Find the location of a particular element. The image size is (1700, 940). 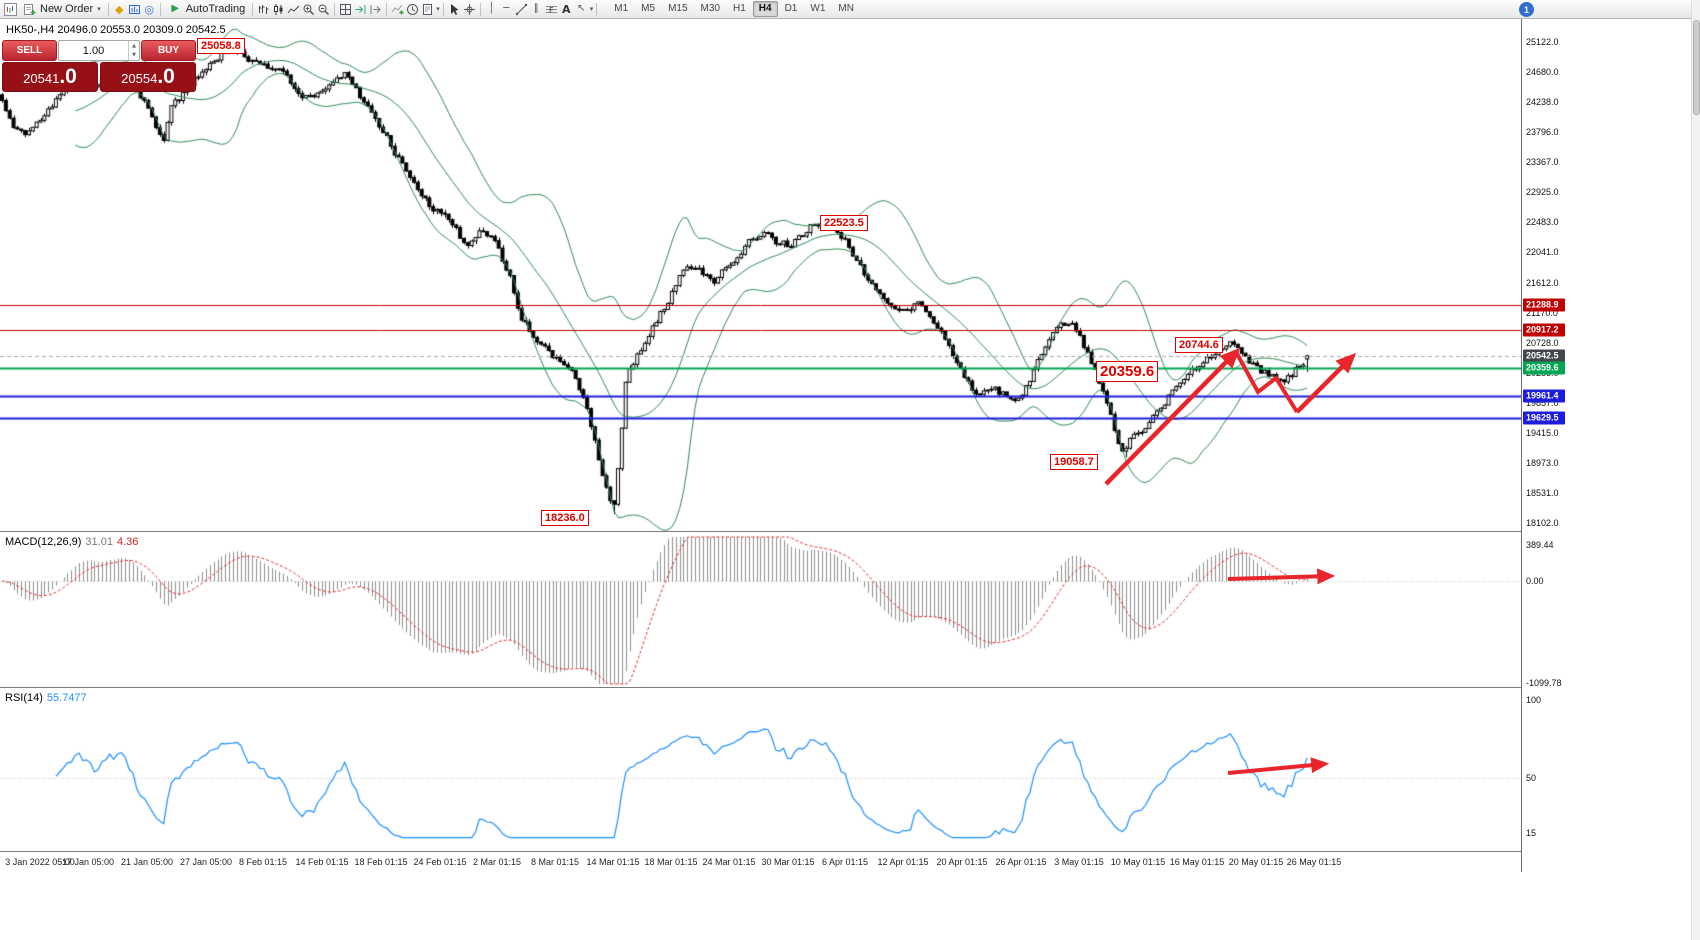

macd-axis-tick: 389.44 is located at coordinates (1540, 545).